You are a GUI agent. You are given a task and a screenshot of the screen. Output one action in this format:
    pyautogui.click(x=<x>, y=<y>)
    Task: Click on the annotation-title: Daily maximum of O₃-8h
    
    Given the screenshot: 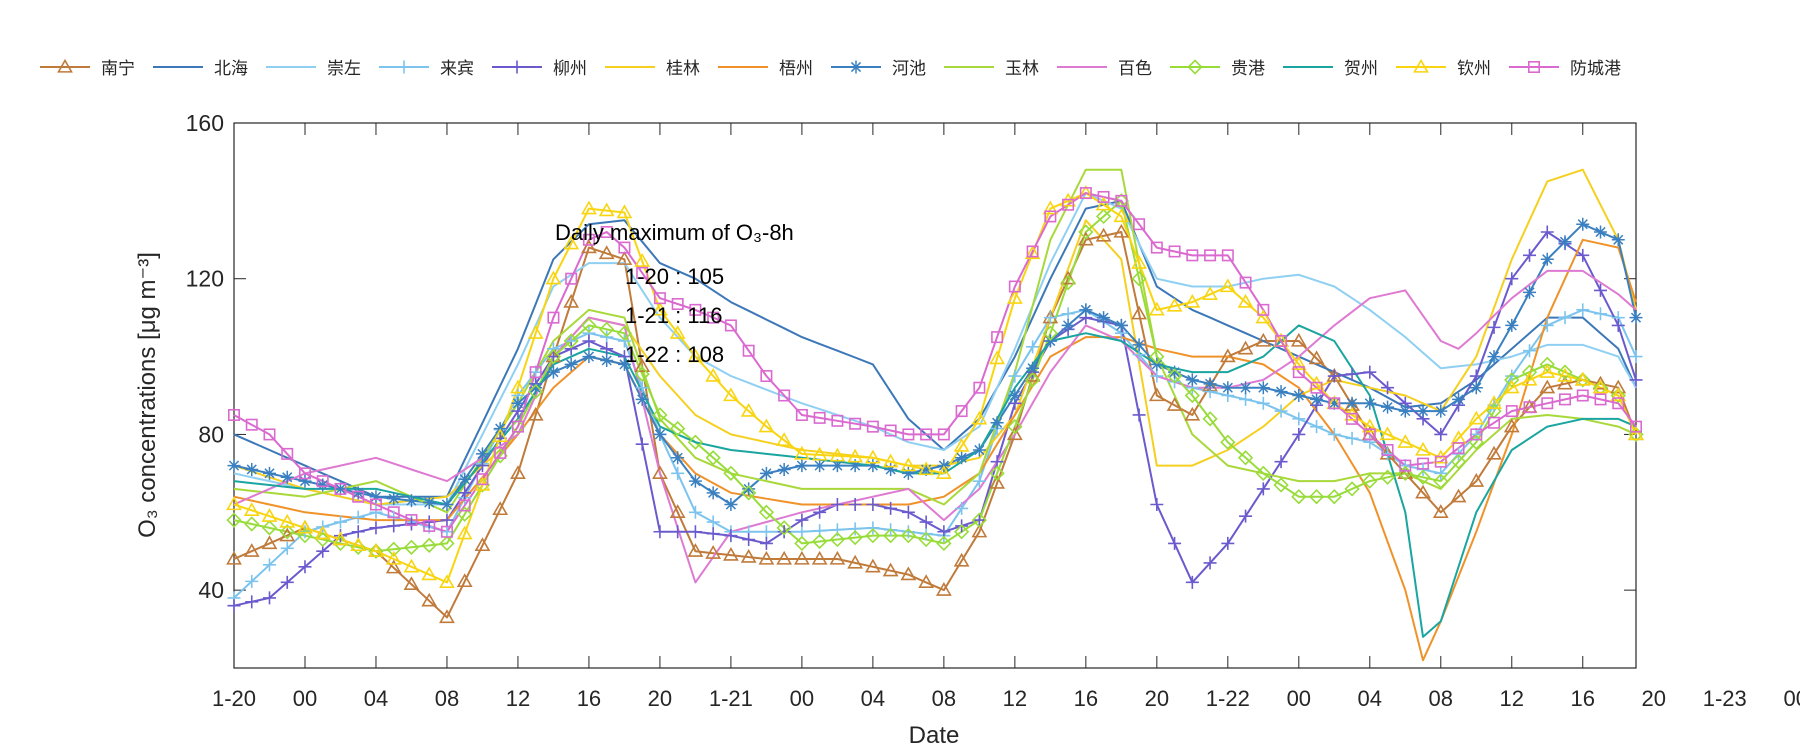 What is the action you would take?
    pyautogui.click(x=674, y=232)
    